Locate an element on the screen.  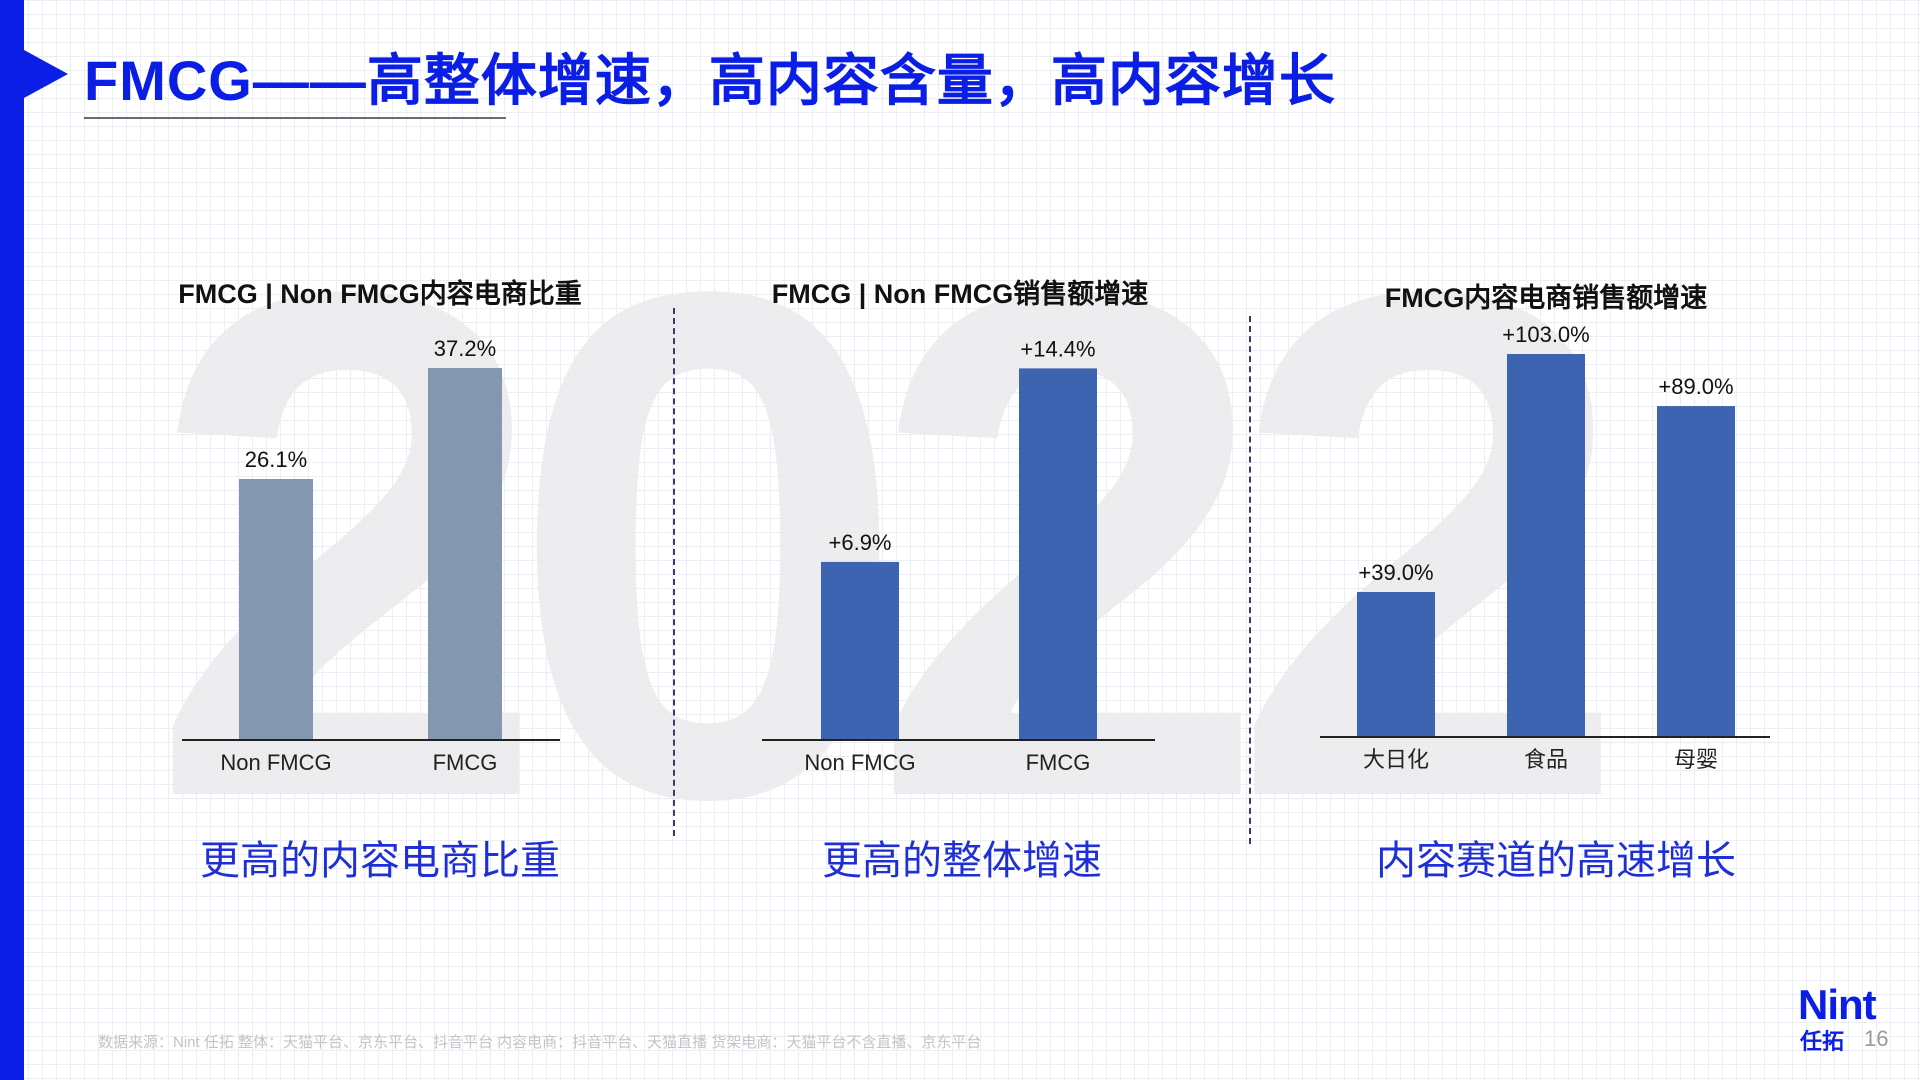
page-number: 16 is located at coordinates (1876, 1038).